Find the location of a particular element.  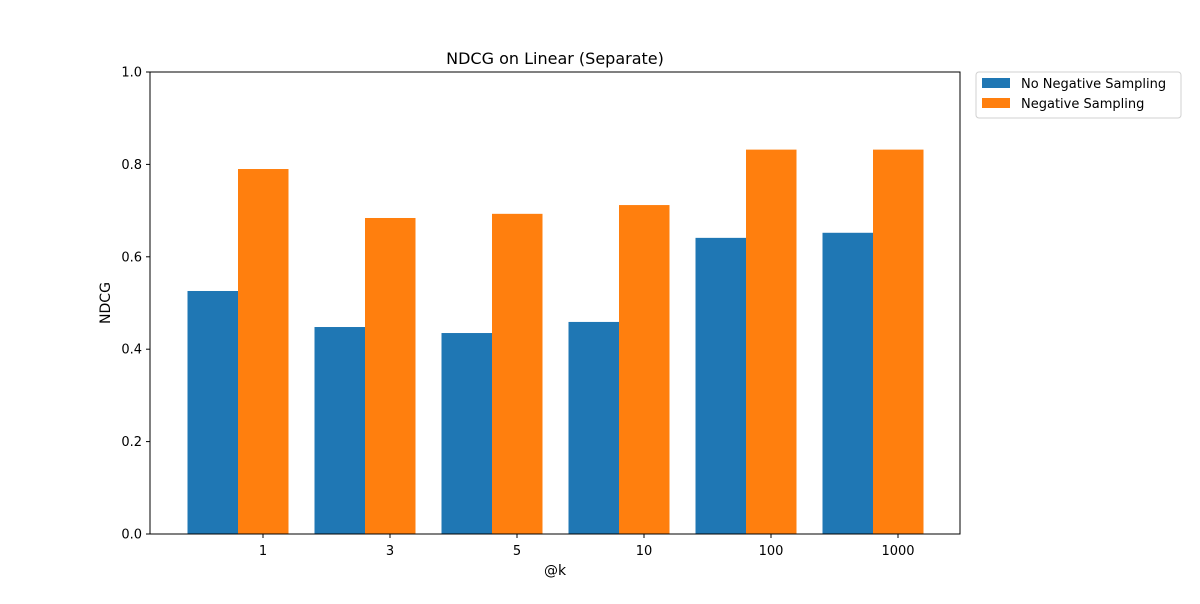

y-axis-label: NDCG is located at coordinates (106, 303).